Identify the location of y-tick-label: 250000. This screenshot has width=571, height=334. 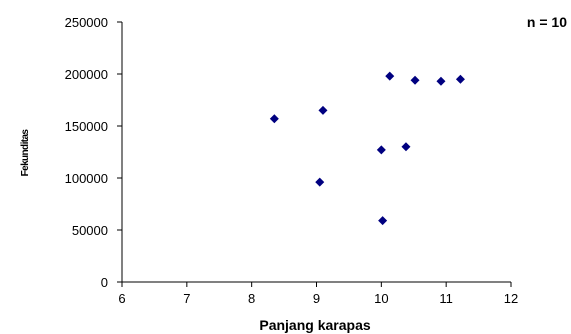
(86, 22).